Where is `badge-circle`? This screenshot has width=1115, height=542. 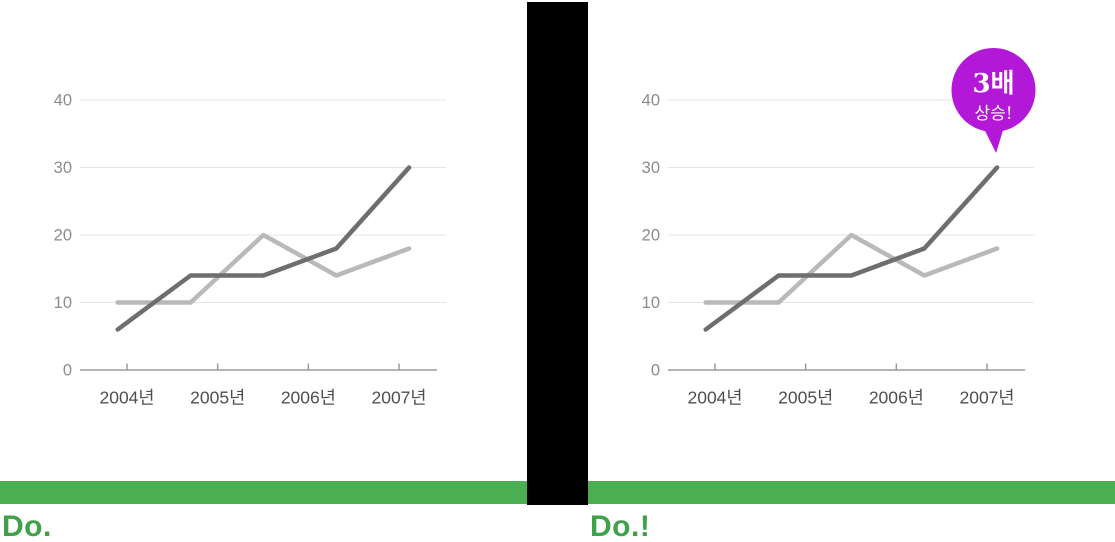
badge-circle is located at coordinates (993, 90).